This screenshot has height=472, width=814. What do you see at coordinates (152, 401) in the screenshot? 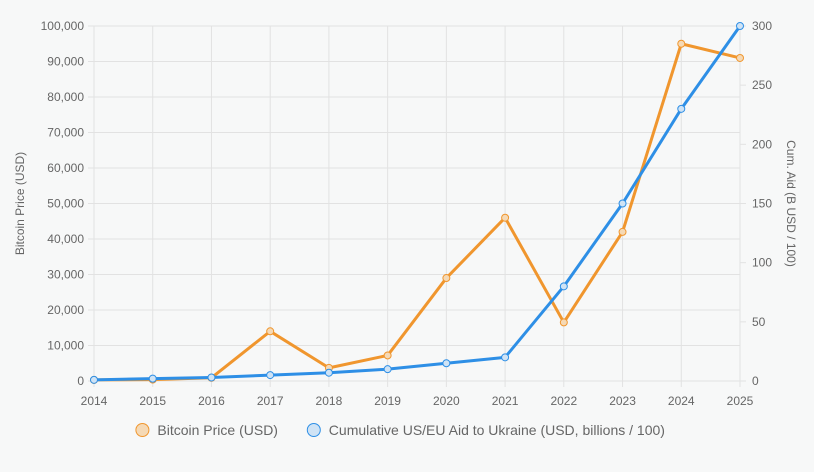
I see `x-tick-label: 2015` at bounding box center [152, 401].